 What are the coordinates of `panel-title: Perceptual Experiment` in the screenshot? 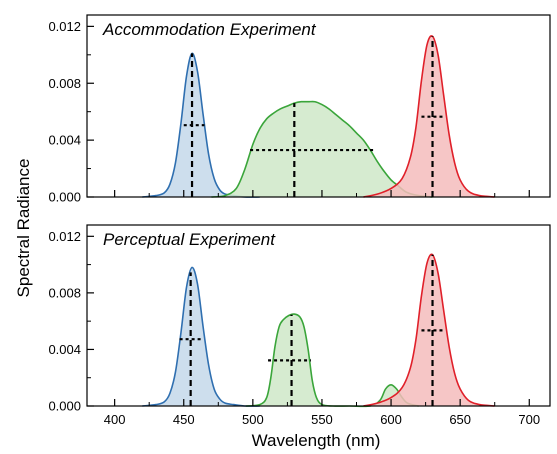 It's located at (189, 239).